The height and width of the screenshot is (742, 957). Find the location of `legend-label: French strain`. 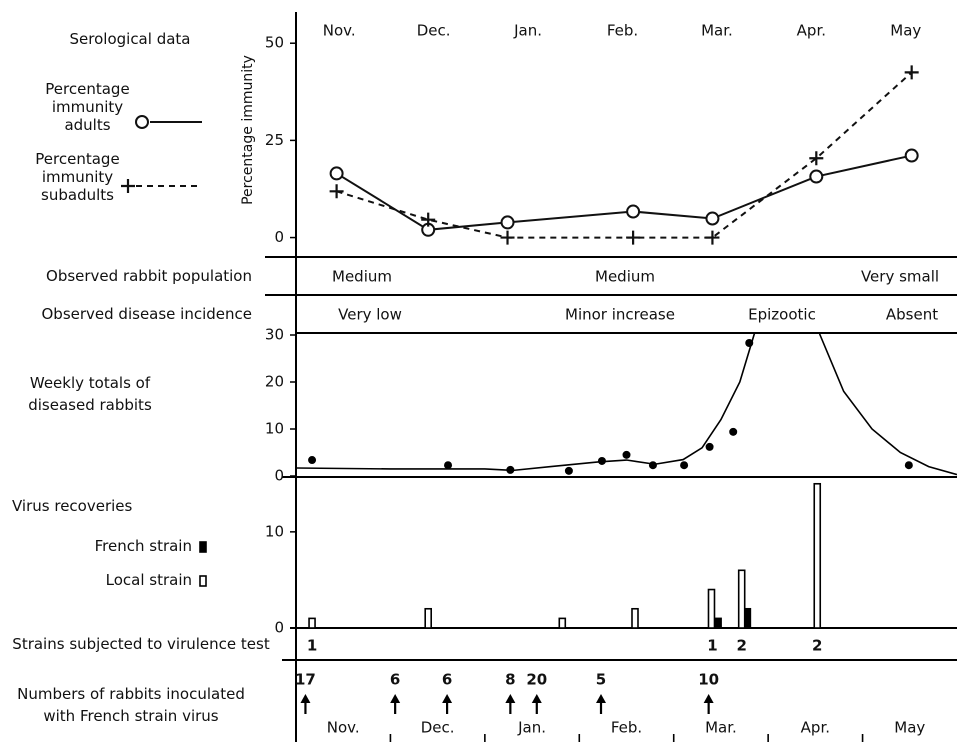

legend-label: French strain is located at coordinates (143, 546).